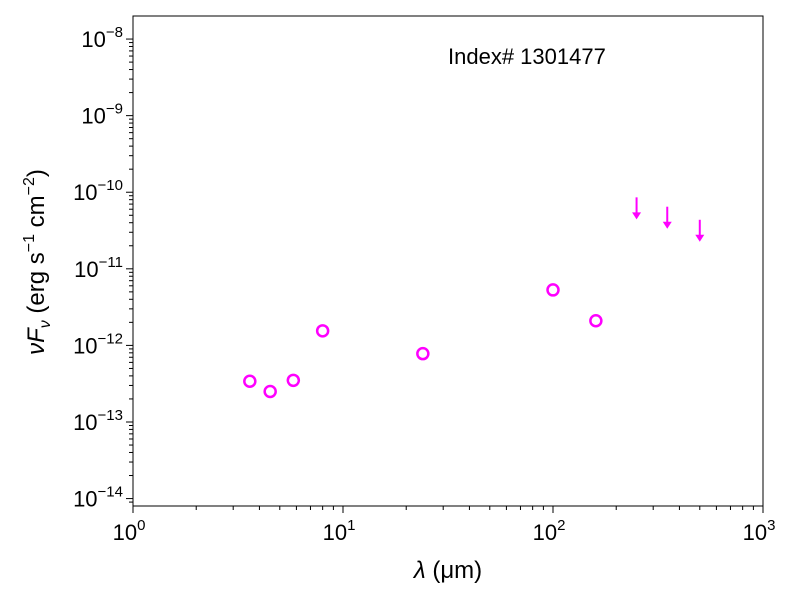 The image size is (800, 600). Describe the element at coordinates (98, 191) in the screenshot. I see `y-tick-label: 10⁻¹⁰` at that location.